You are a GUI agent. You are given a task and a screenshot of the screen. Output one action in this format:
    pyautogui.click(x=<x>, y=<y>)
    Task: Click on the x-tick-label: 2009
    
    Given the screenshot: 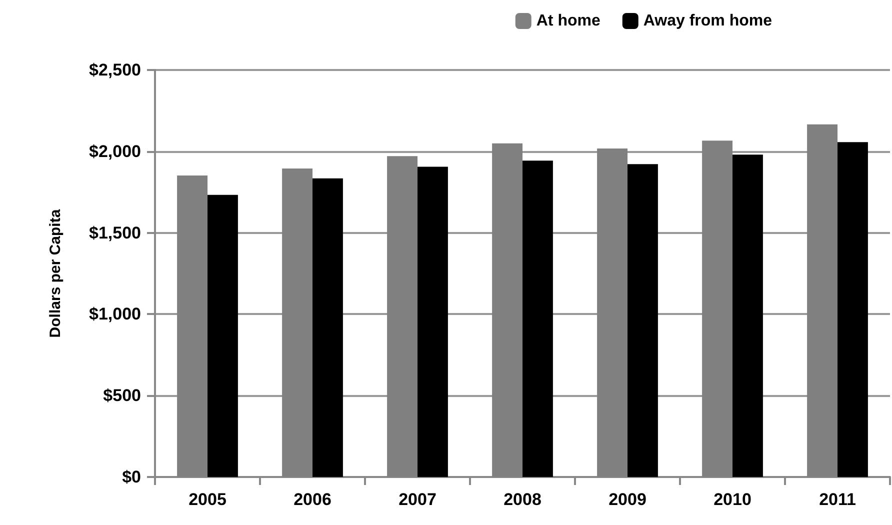 What is the action you would take?
    pyautogui.click(x=627, y=499)
    